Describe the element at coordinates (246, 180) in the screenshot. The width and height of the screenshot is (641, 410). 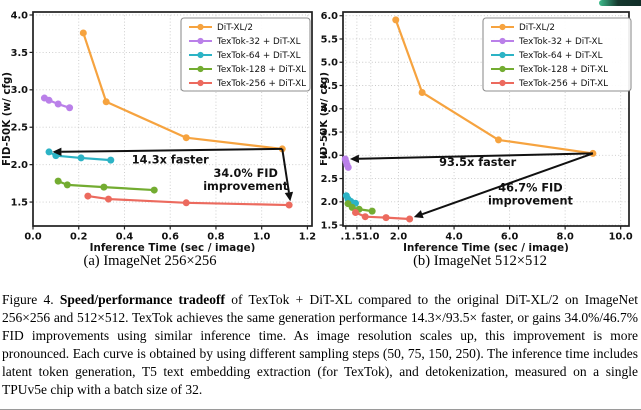
I see `annotation-text: 34.0% FID improvement` at that location.